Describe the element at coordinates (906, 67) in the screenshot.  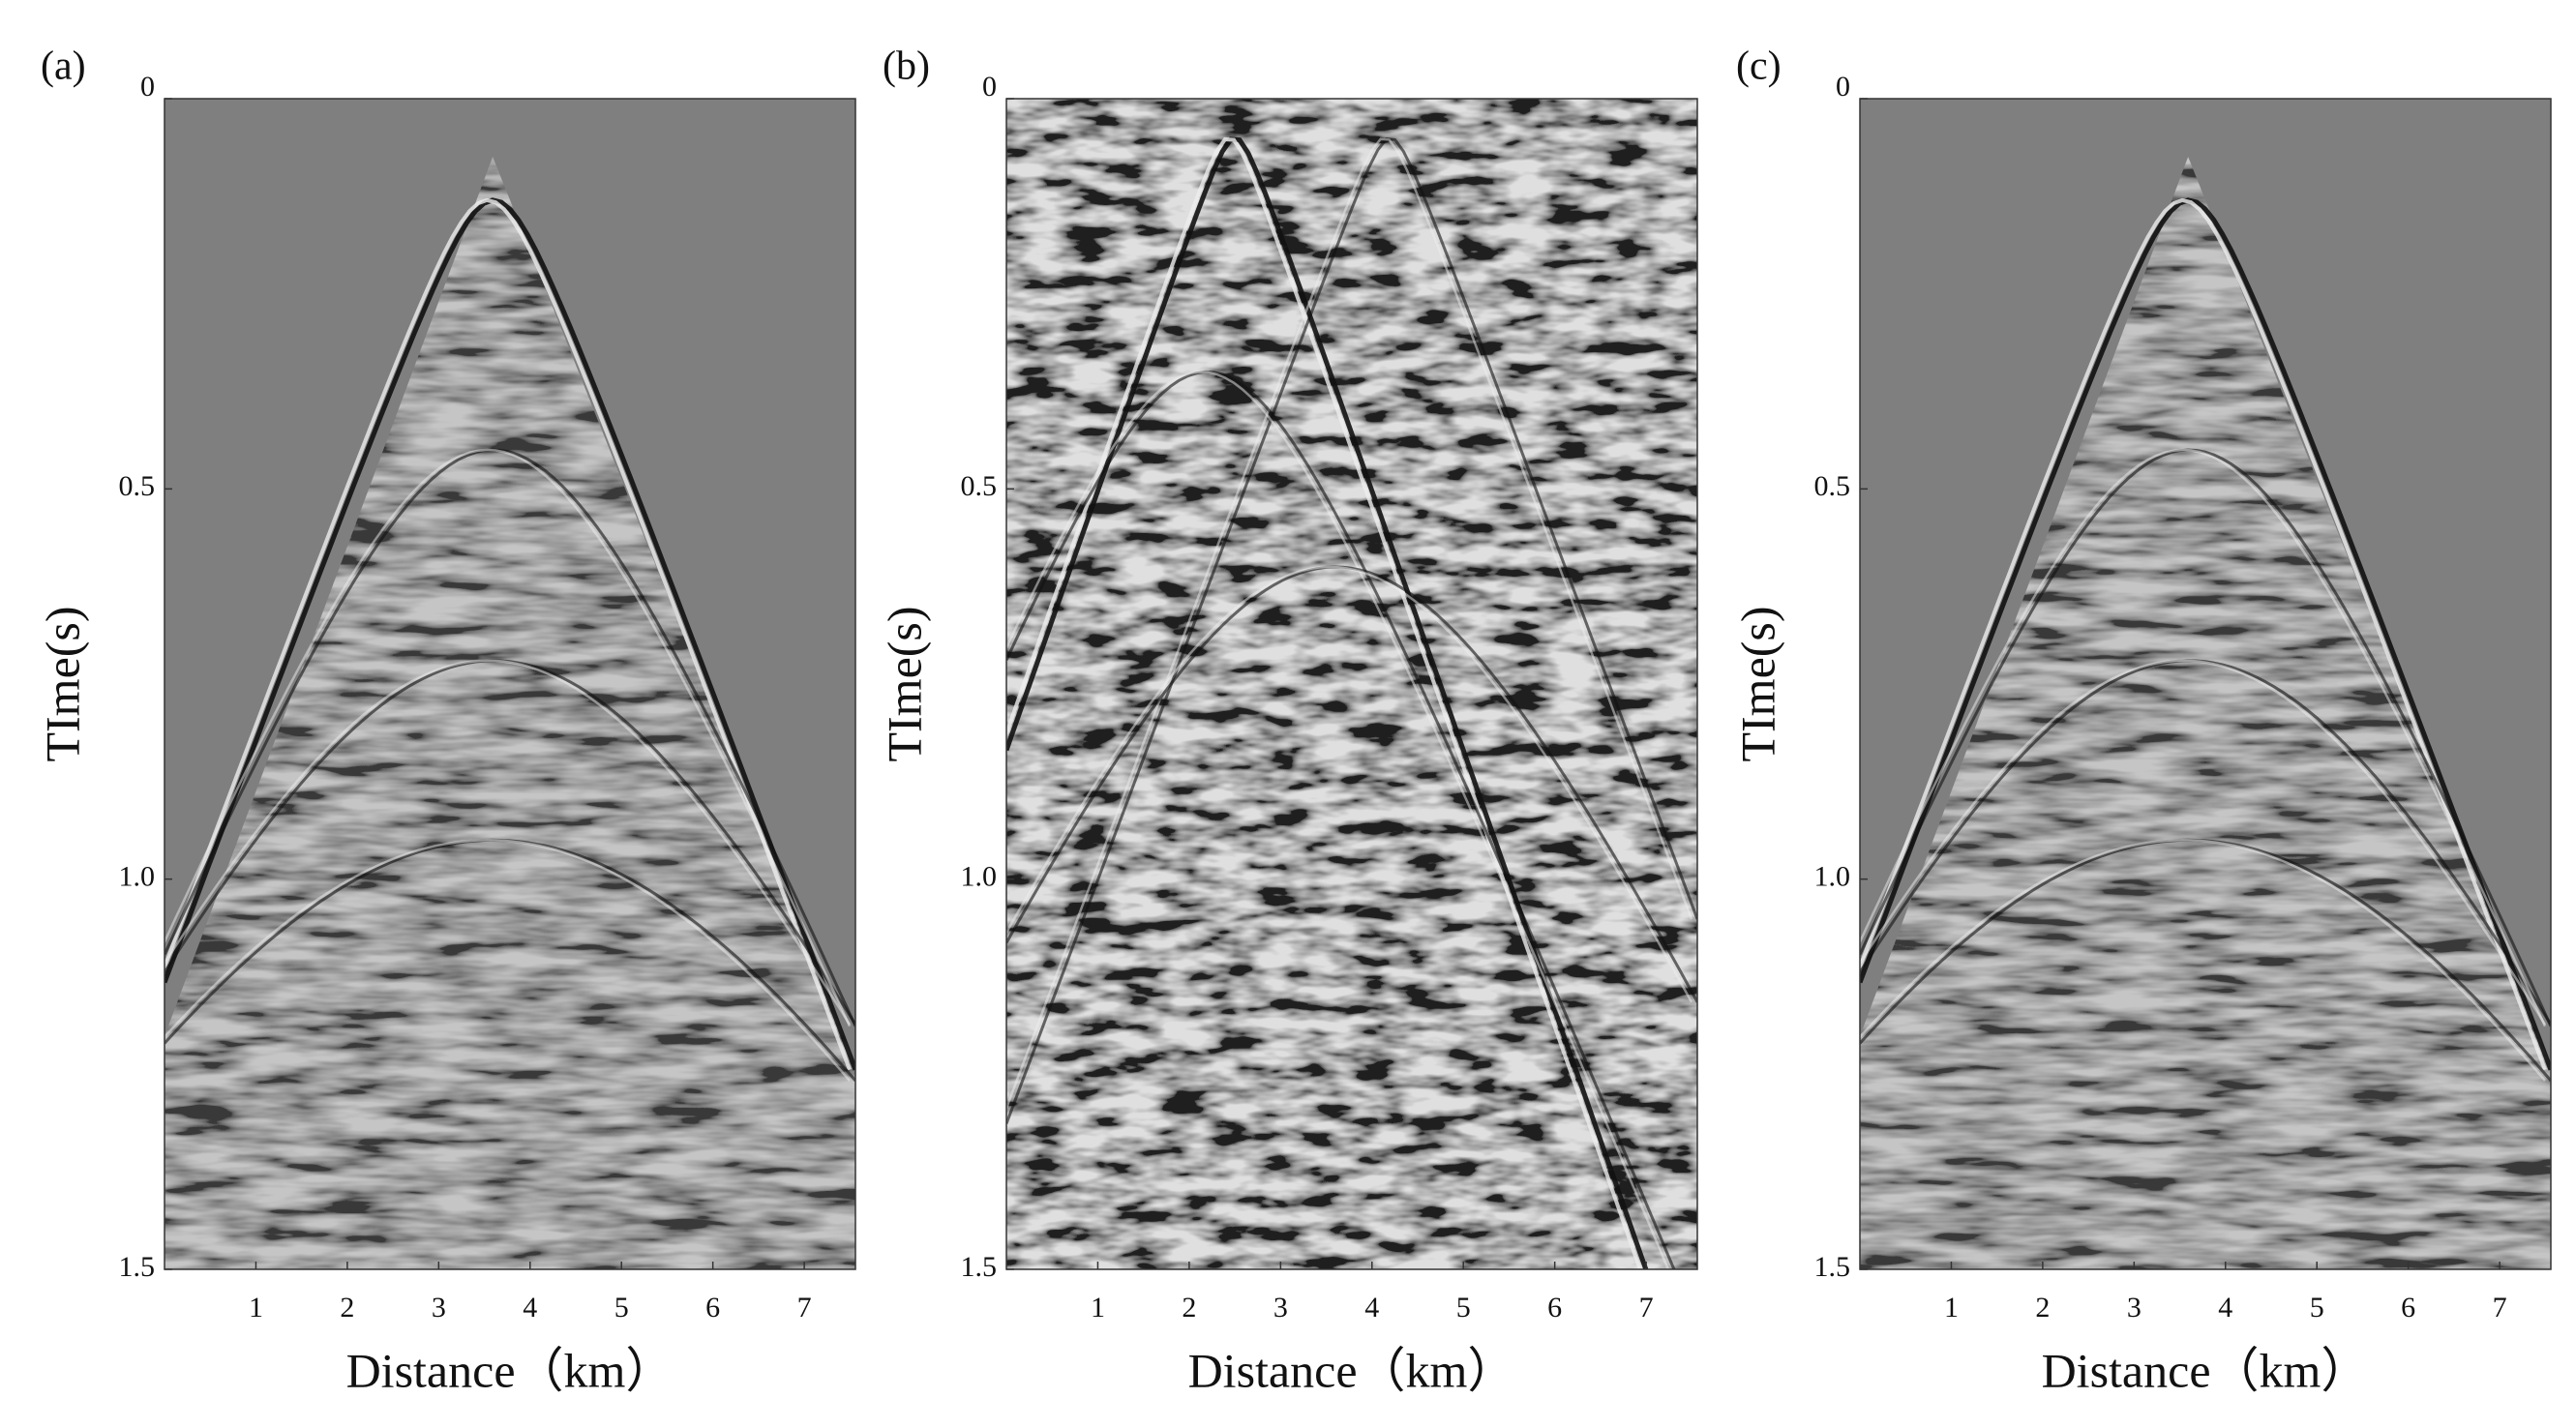
I see `panel-label: (b)` at that location.